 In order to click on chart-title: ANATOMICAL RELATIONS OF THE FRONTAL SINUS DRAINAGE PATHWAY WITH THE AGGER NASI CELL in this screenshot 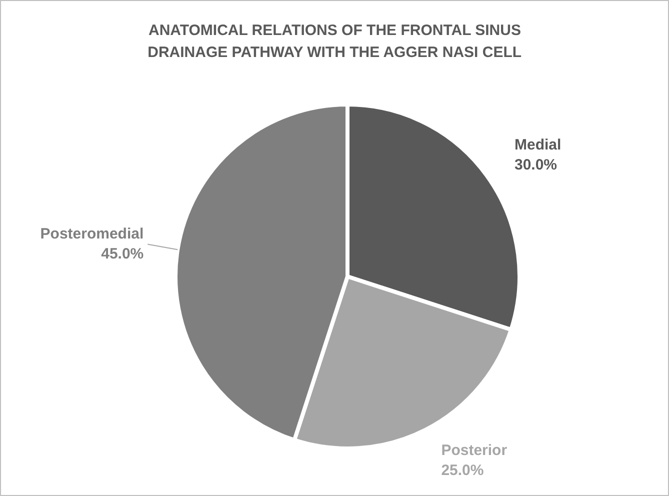, I will do `click(335, 41)`.